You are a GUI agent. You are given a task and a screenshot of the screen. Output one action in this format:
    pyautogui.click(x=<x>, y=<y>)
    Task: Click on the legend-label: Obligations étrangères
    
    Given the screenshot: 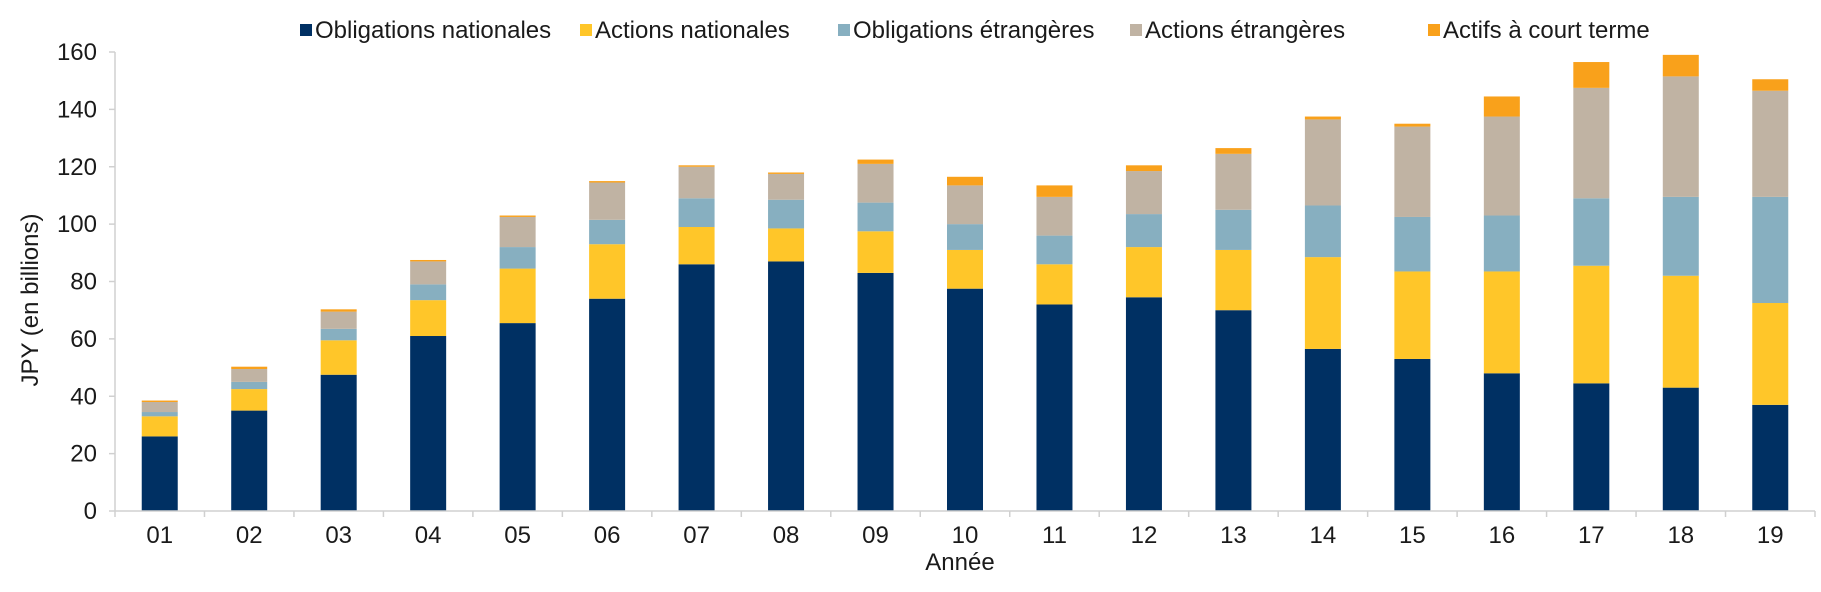 What is the action you would take?
    pyautogui.click(x=973, y=30)
    